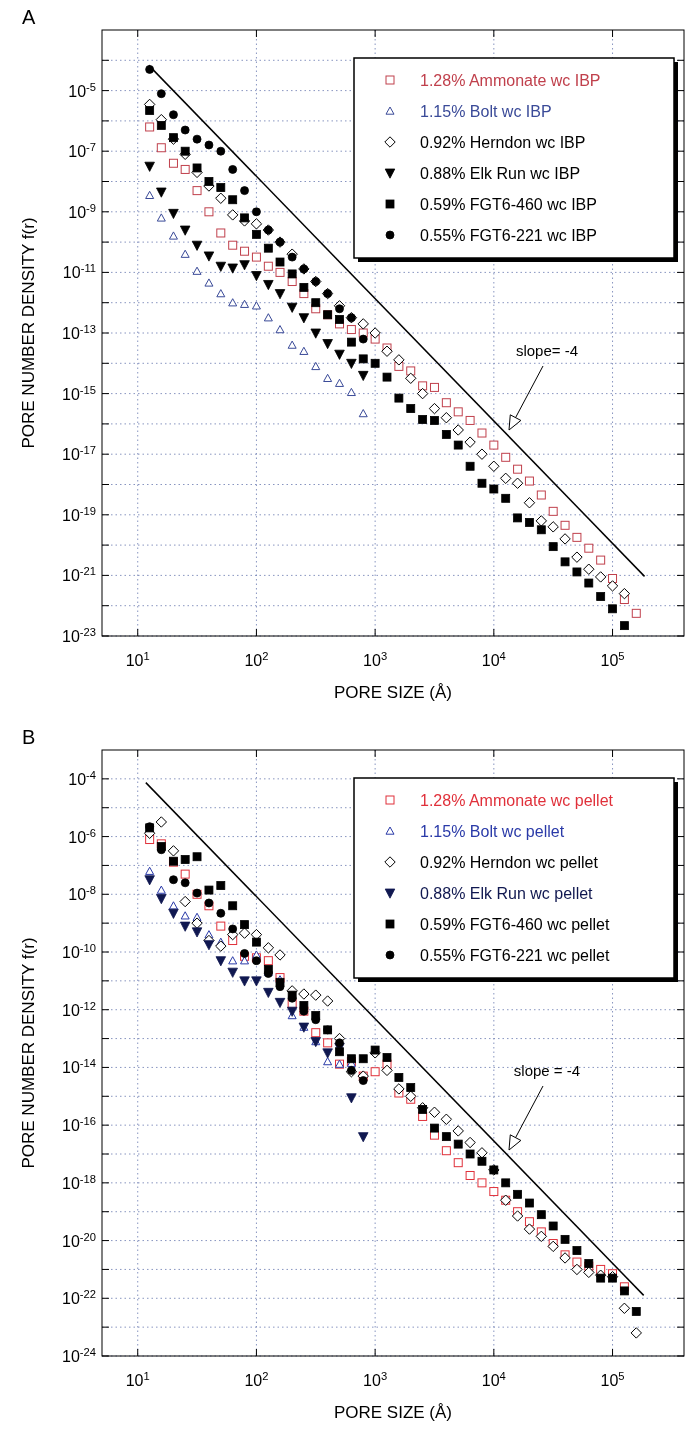 Image resolution: width=689 pixels, height=1437 pixels. What do you see at coordinates (82, 836) in the screenshot?
I see `y-tick-label: 10$^{-6}$` at bounding box center [82, 836].